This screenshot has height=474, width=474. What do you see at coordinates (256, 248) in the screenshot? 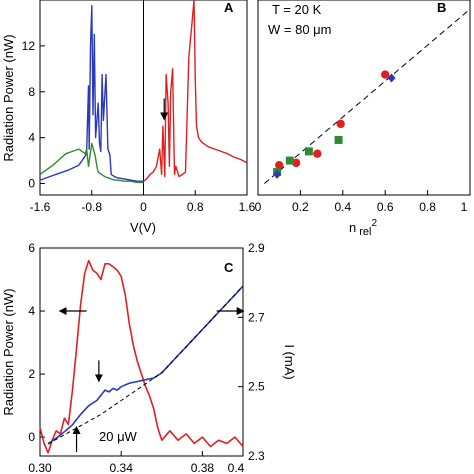
I see `panel-c-y2tick-label: 2.9` at bounding box center [256, 248].